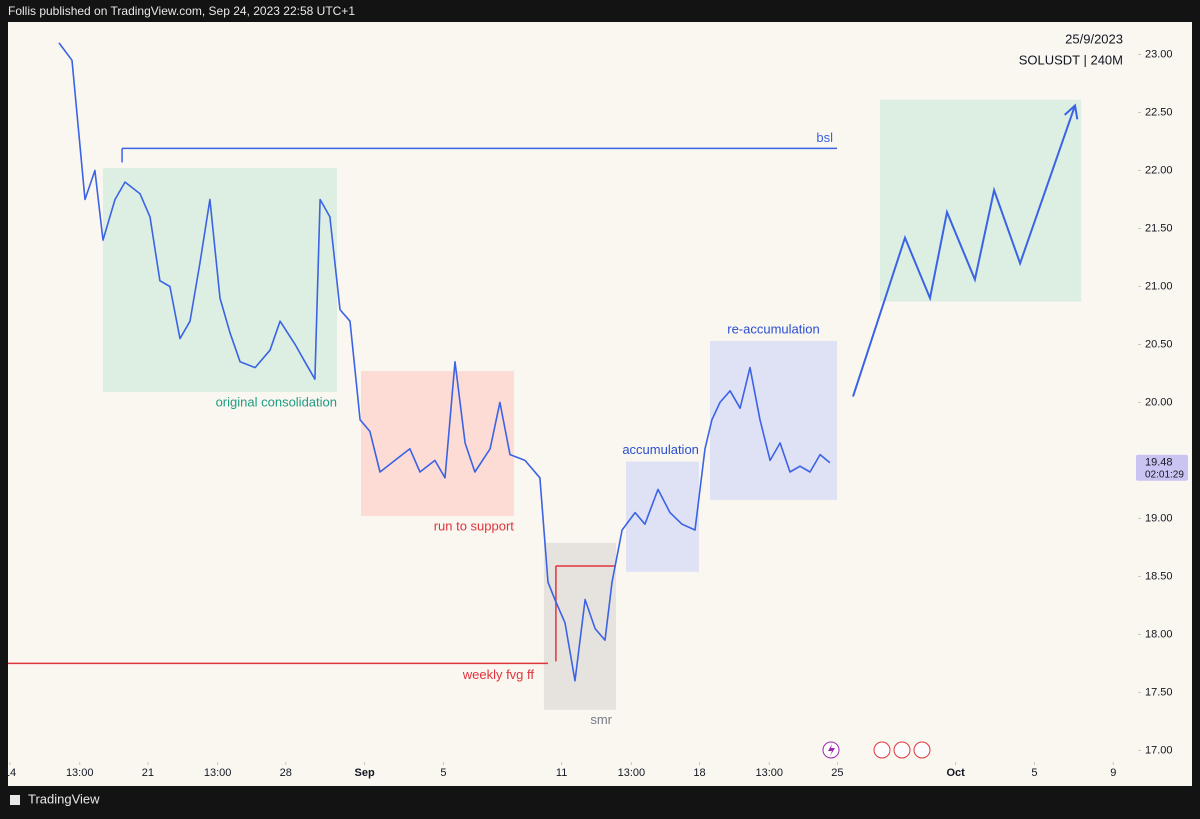 This screenshot has width=1200, height=819. Describe the element at coordinates (286, 773) in the screenshot. I see `x-tick-label: 28` at that location.